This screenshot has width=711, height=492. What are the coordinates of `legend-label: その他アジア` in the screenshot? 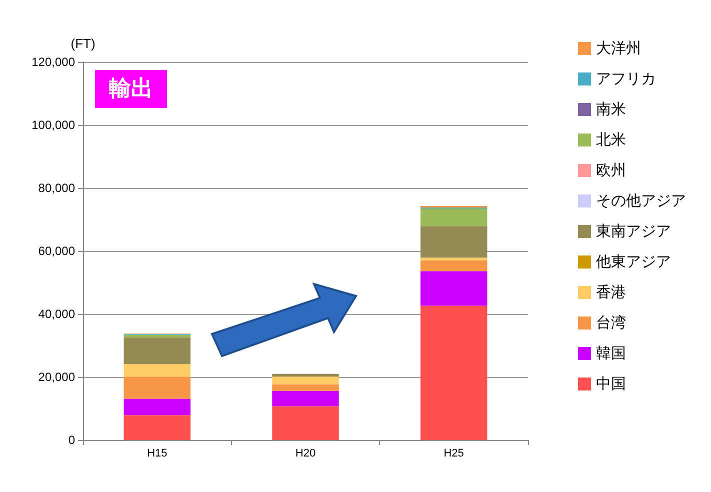 It's located at (641, 201).